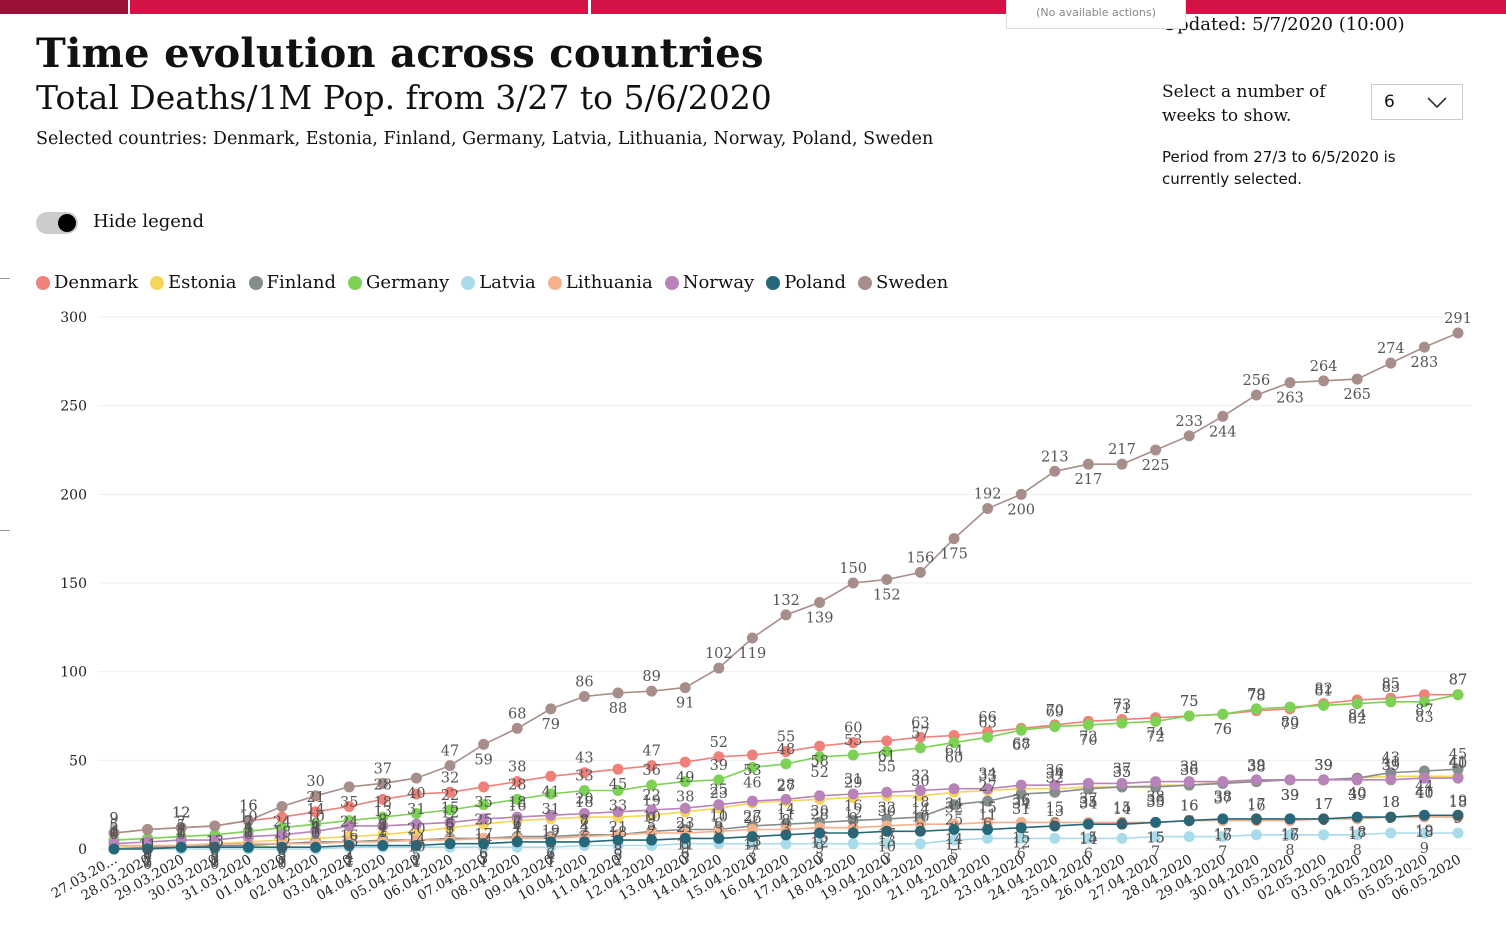 This screenshot has height=929, width=1506. I want to click on data-point-finland, so click(1458, 769).